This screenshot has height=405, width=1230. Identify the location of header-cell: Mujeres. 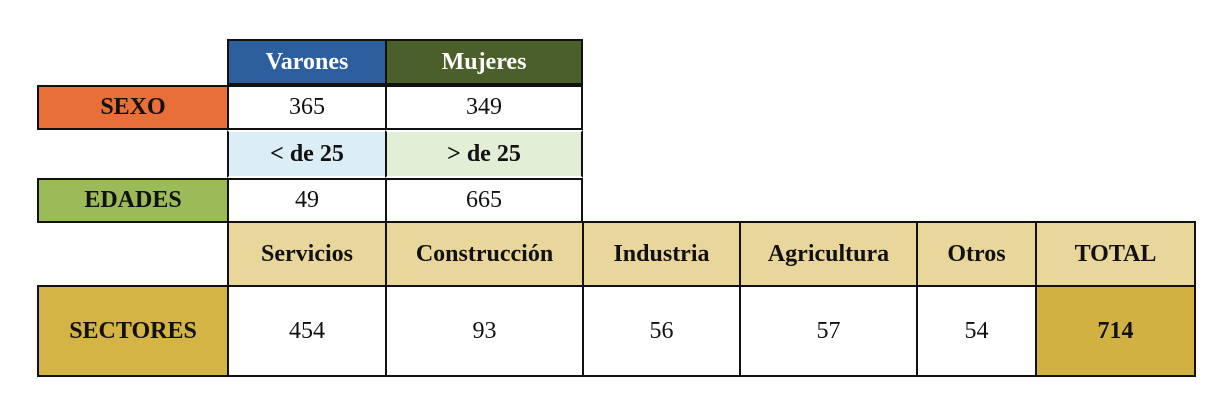
(484, 62).